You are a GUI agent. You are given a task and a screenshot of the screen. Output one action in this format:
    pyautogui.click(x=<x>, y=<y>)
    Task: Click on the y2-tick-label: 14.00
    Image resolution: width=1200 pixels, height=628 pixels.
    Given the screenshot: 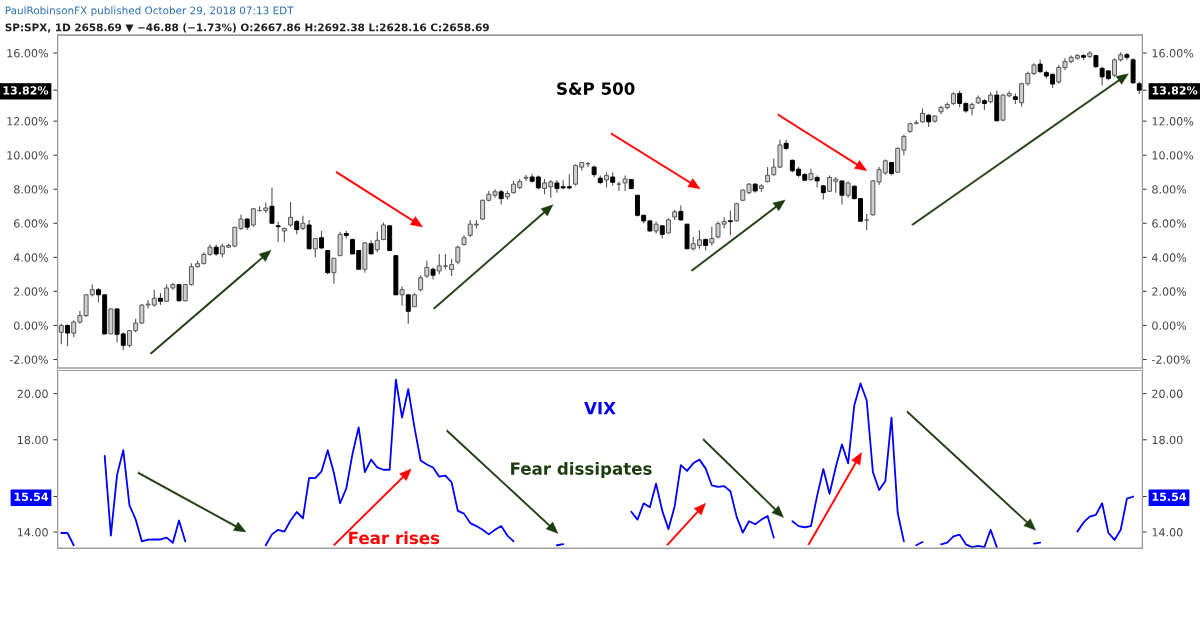 What is the action you would take?
    pyautogui.click(x=1167, y=532)
    